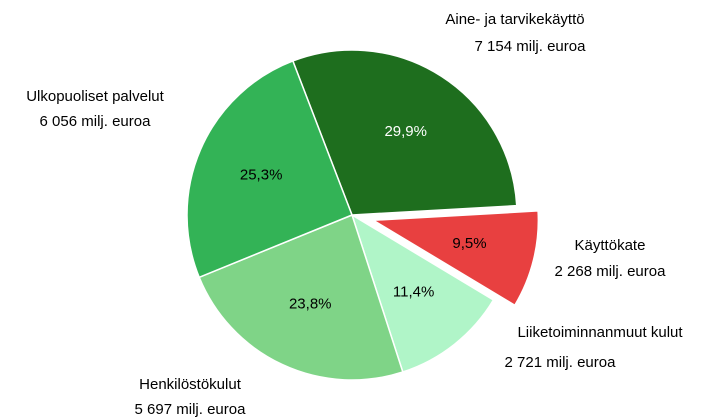 The width and height of the screenshot is (722, 419). Describe the element at coordinates (310, 304) in the screenshot. I see `data-label: 23,8%` at that location.